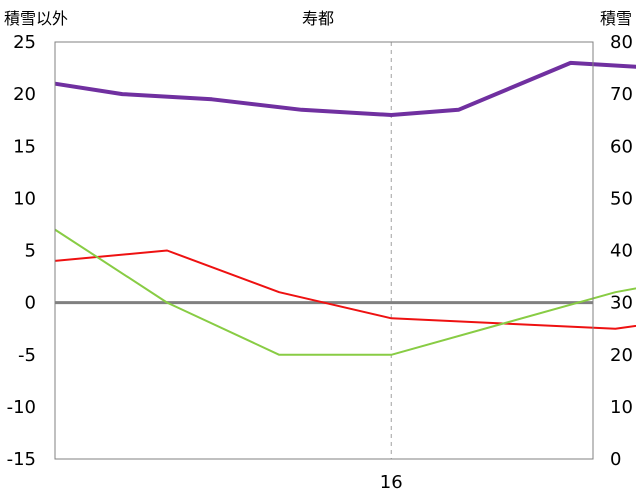 The image size is (636, 501). What do you see at coordinates (30, 251) in the screenshot?
I see `left-tick-label-4: 5` at bounding box center [30, 251].